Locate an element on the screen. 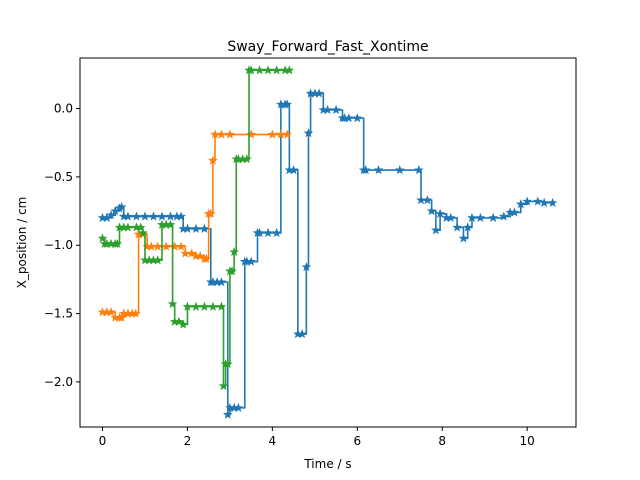 Image resolution: width=640 pixels, height=480 pixels. y-tick-label: 0.0 is located at coordinates (63, 109).